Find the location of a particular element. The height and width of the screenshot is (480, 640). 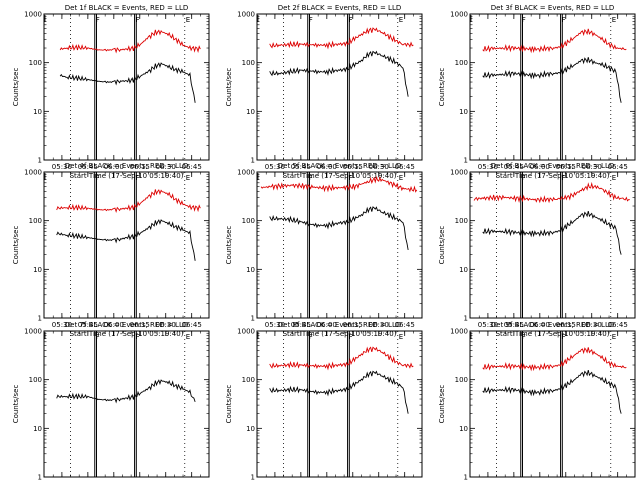

panel-title: Det 7f BLACK = Events, RED = LLD is located at coordinates (126, 325).